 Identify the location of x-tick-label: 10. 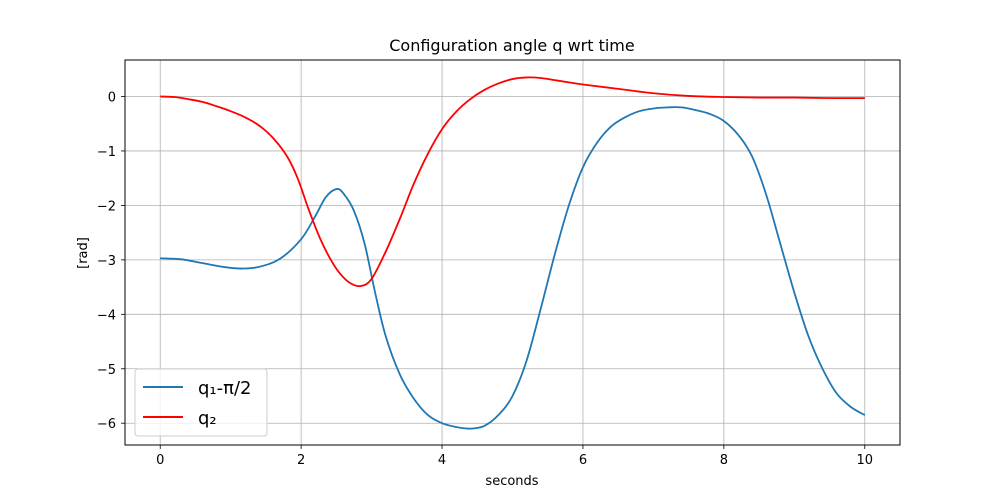
(864, 460).